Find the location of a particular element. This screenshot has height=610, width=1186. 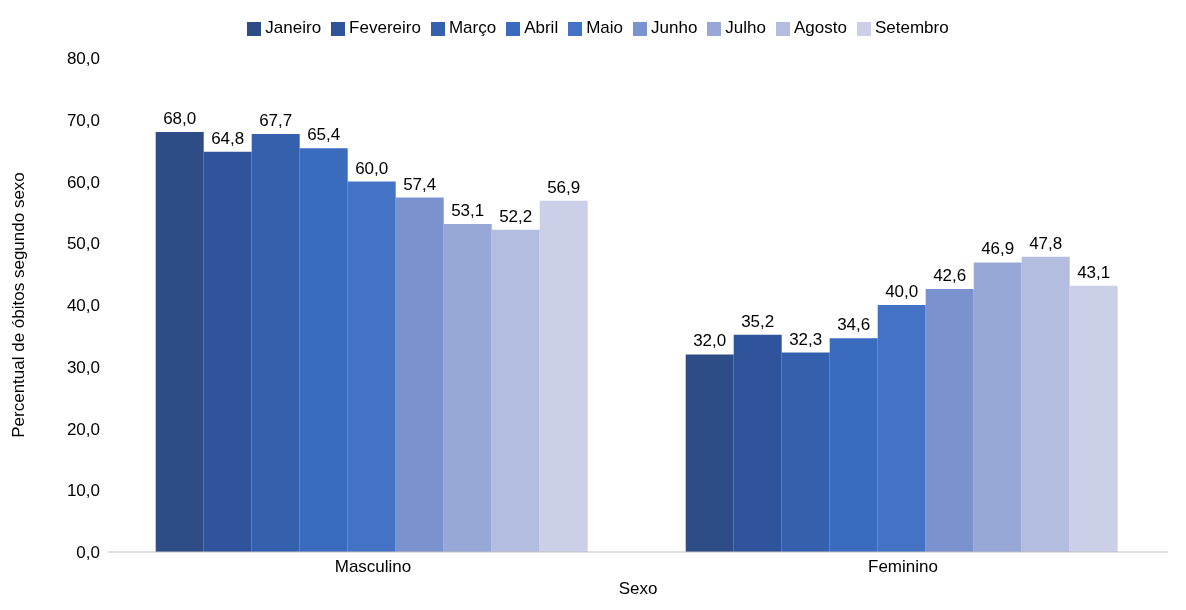

legend-label: Março is located at coordinates (472, 27).